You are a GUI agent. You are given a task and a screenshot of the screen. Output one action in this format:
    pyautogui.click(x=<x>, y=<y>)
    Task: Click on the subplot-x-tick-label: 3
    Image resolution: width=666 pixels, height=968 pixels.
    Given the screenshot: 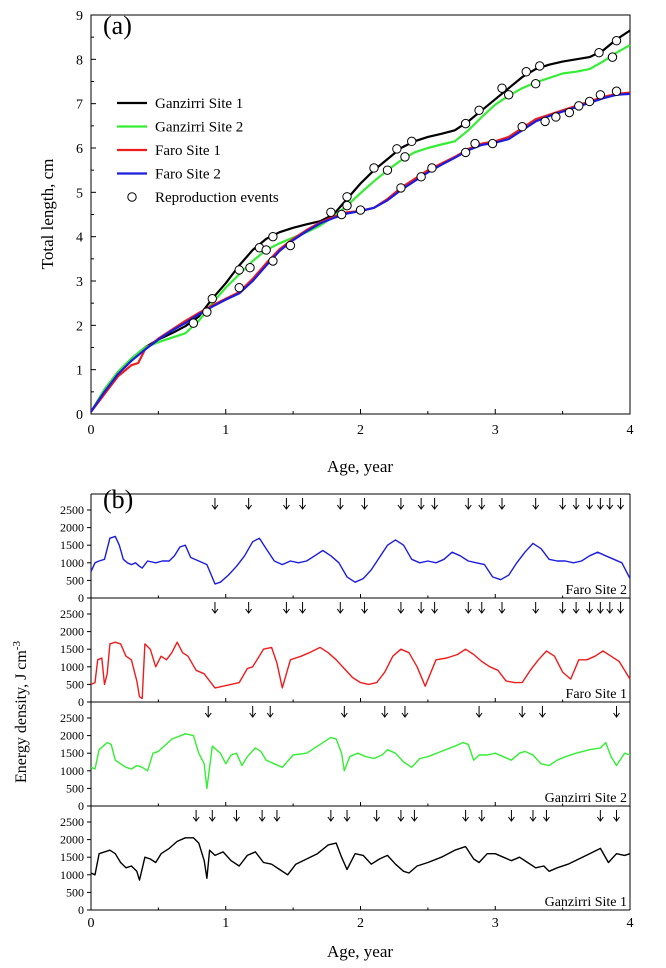 What is the action you would take?
    pyautogui.click(x=495, y=923)
    